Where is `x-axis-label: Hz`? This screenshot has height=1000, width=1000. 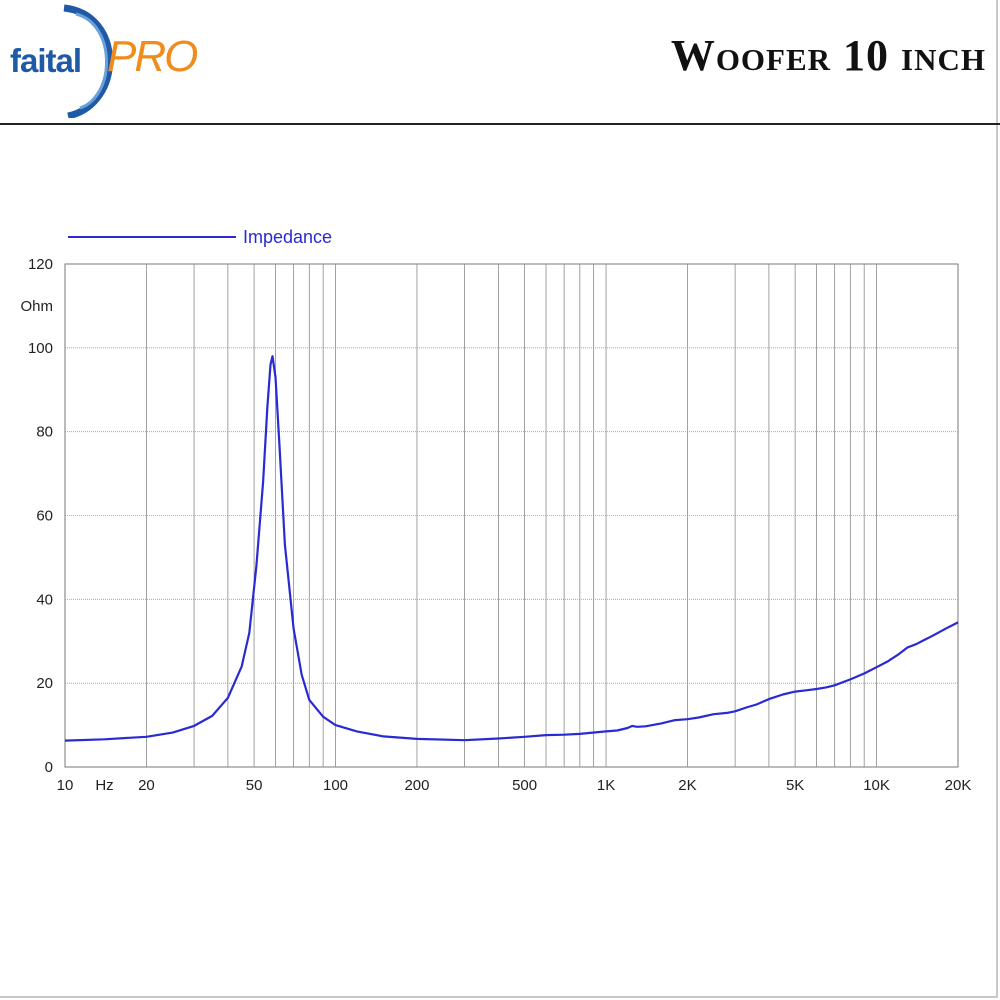 x-axis-label: Hz is located at coordinates (104, 785).